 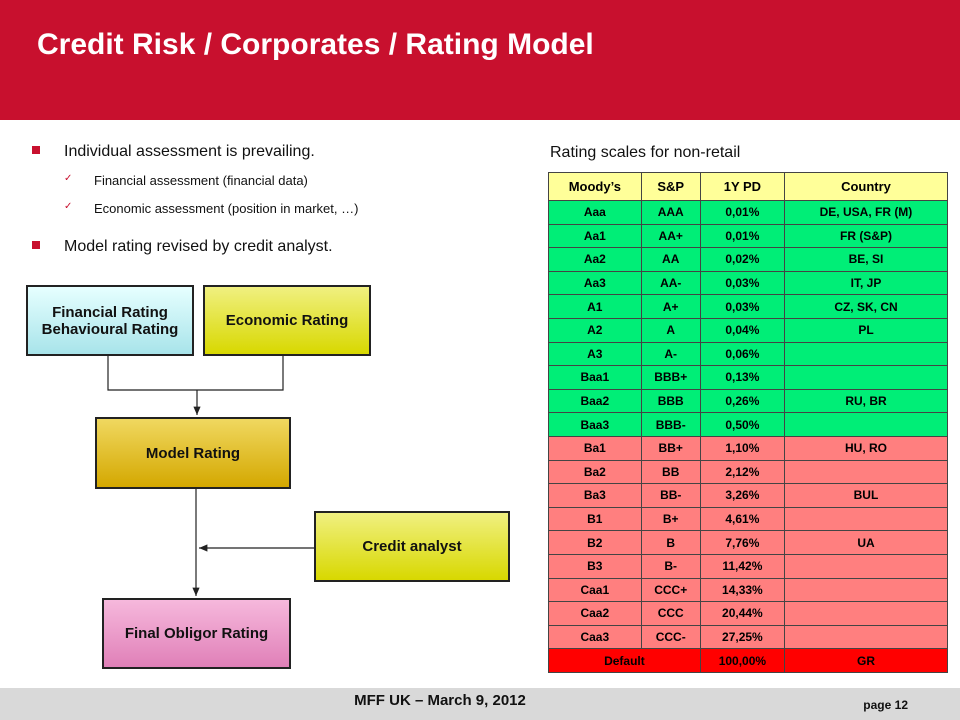 What do you see at coordinates (595, 613) in the screenshot?
I see `table-cell: Caa2` at bounding box center [595, 613].